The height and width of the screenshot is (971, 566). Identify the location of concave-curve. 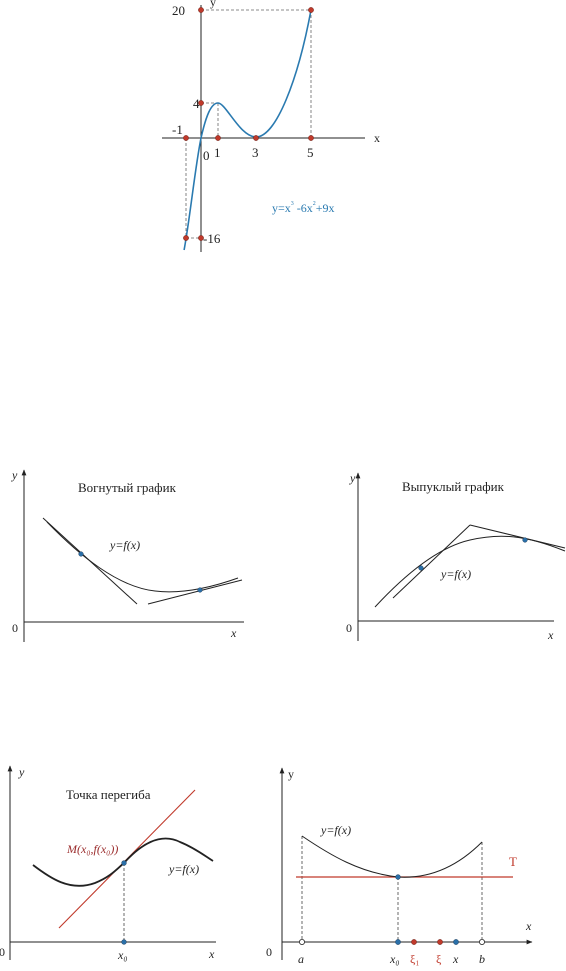
(142, 557).